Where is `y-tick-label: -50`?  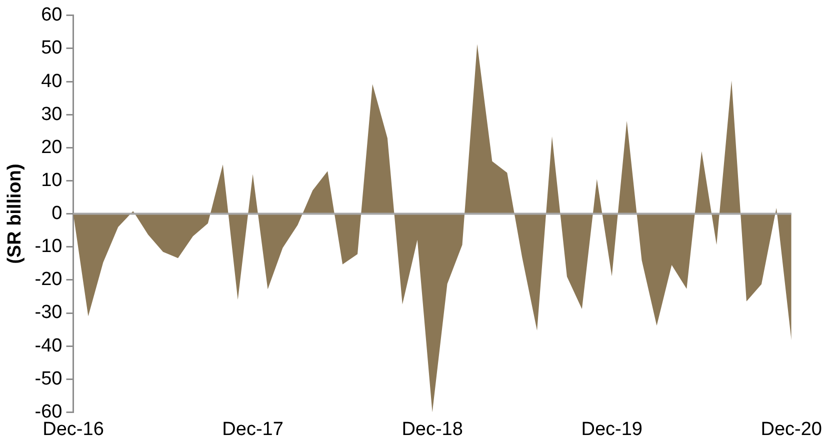
y-tick-label: -50 is located at coordinates (48, 379).